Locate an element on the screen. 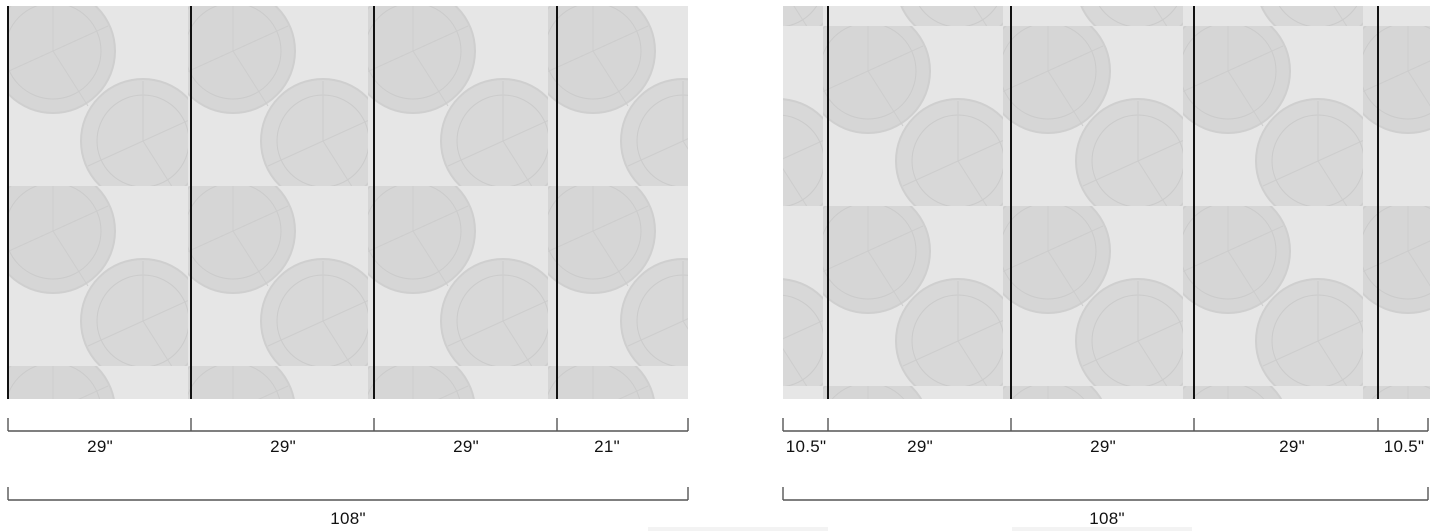  segment-label: 21" is located at coordinates (607, 446).